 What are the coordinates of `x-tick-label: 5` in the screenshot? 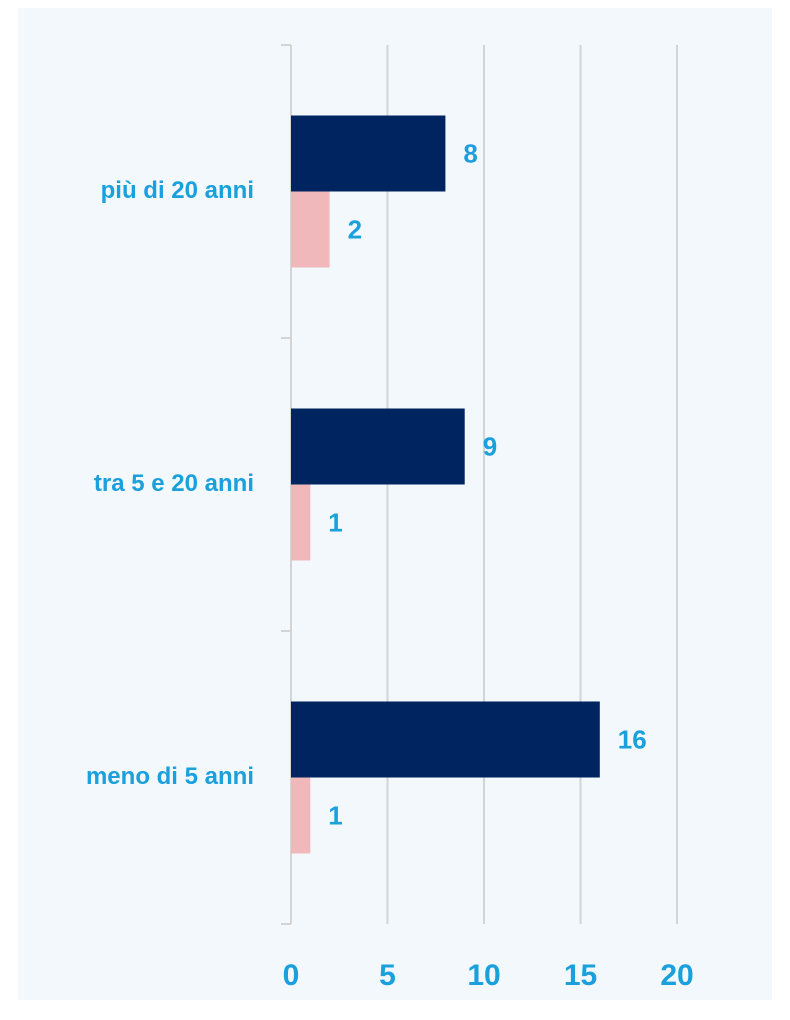 It's located at (387, 975).